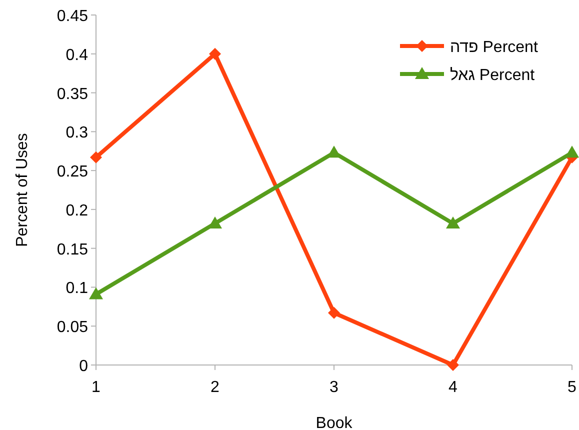 This screenshot has width=579, height=430. I want to click on y-tick-label: 0.1, so click(77, 289).